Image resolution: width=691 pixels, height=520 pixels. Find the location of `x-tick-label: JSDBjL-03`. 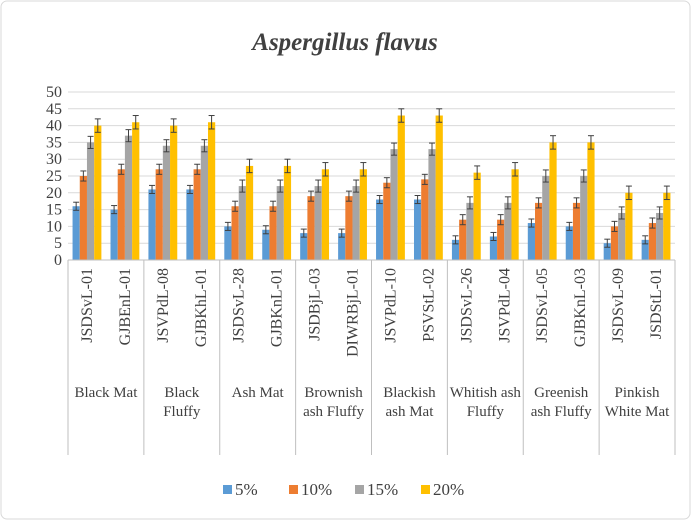

x-tick-label: JSDBjL-03 is located at coordinates (315, 304).